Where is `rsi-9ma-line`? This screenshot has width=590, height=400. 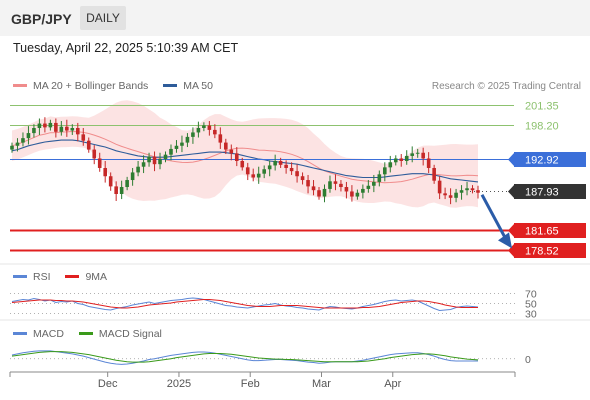
rsi-9ma-line is located at coordinates (244, 304).